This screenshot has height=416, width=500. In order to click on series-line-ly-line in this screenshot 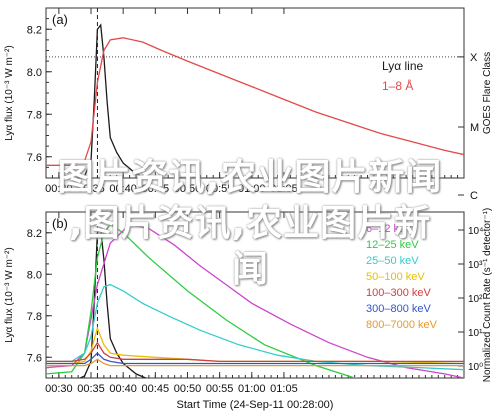, I will do `click(113, 100)`.